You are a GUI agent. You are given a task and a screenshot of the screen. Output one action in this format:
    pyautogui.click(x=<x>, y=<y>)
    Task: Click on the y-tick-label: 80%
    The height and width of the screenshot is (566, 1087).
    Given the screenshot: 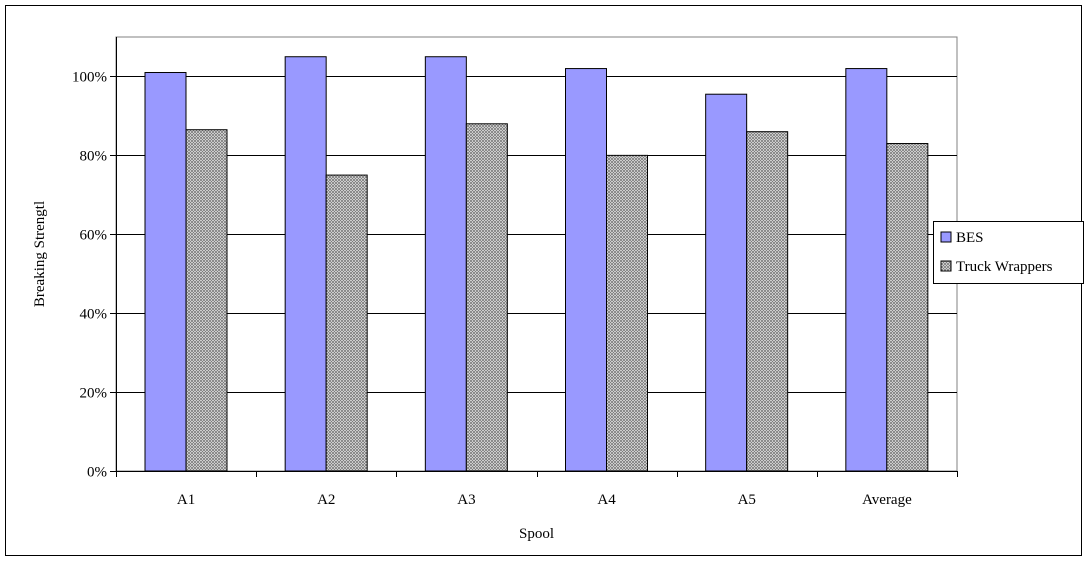 What is the action you would take?
    pyautogui.click(x=94, y=157)
    